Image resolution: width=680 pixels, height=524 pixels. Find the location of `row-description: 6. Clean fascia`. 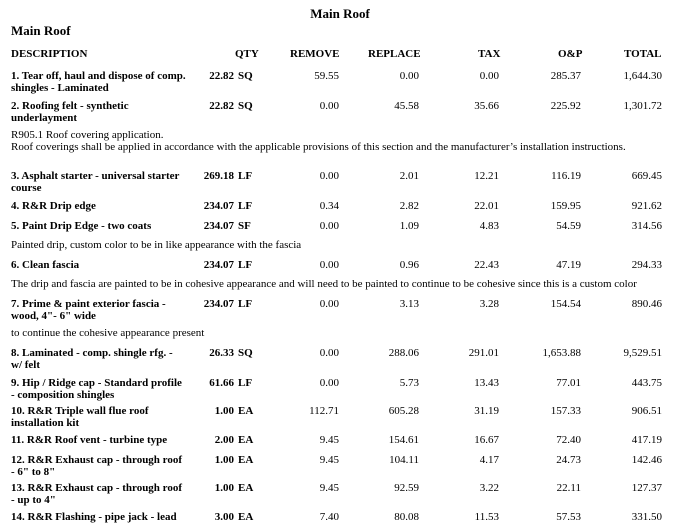

row-description: 6. Clean fascia is located at coordinates (45, 265).